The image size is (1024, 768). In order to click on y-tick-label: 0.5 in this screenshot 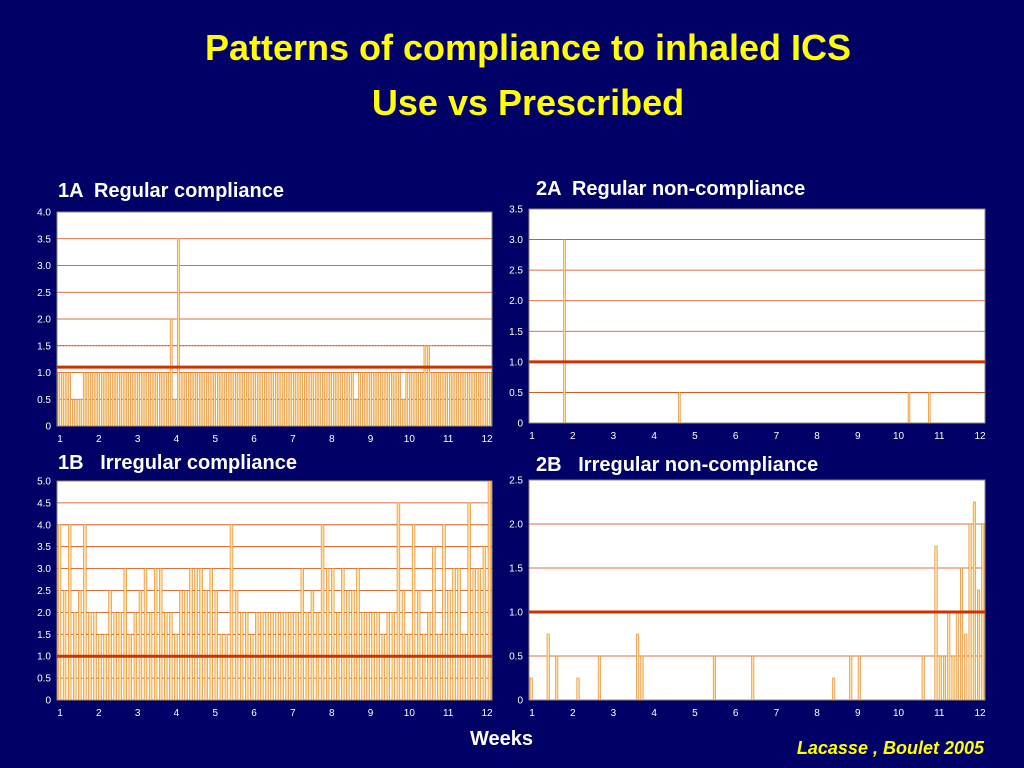, I will do `click(516, 657)`.